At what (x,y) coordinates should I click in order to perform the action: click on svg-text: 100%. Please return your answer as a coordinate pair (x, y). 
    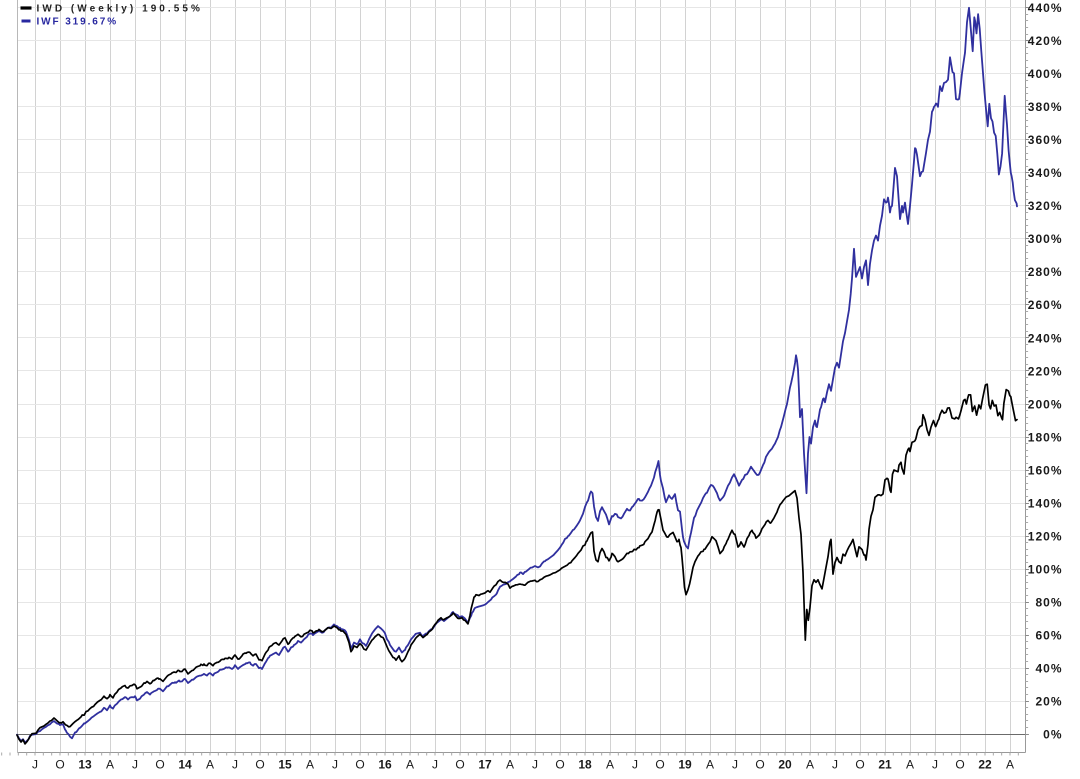
    Looking at the image, I should click on (1045, 569).